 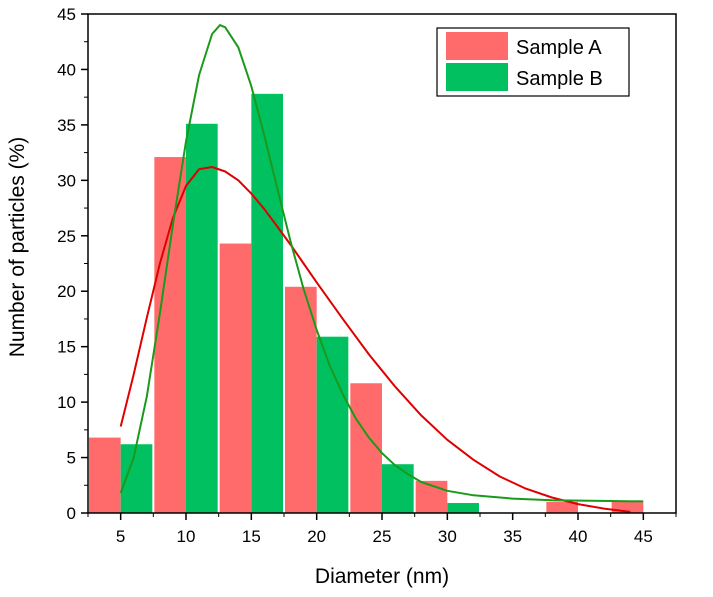 What do you see at coordinates (559, 79) in the screenshot?
I see `legend-label-sample-b: Sample B` at bounding box center [559, 79].